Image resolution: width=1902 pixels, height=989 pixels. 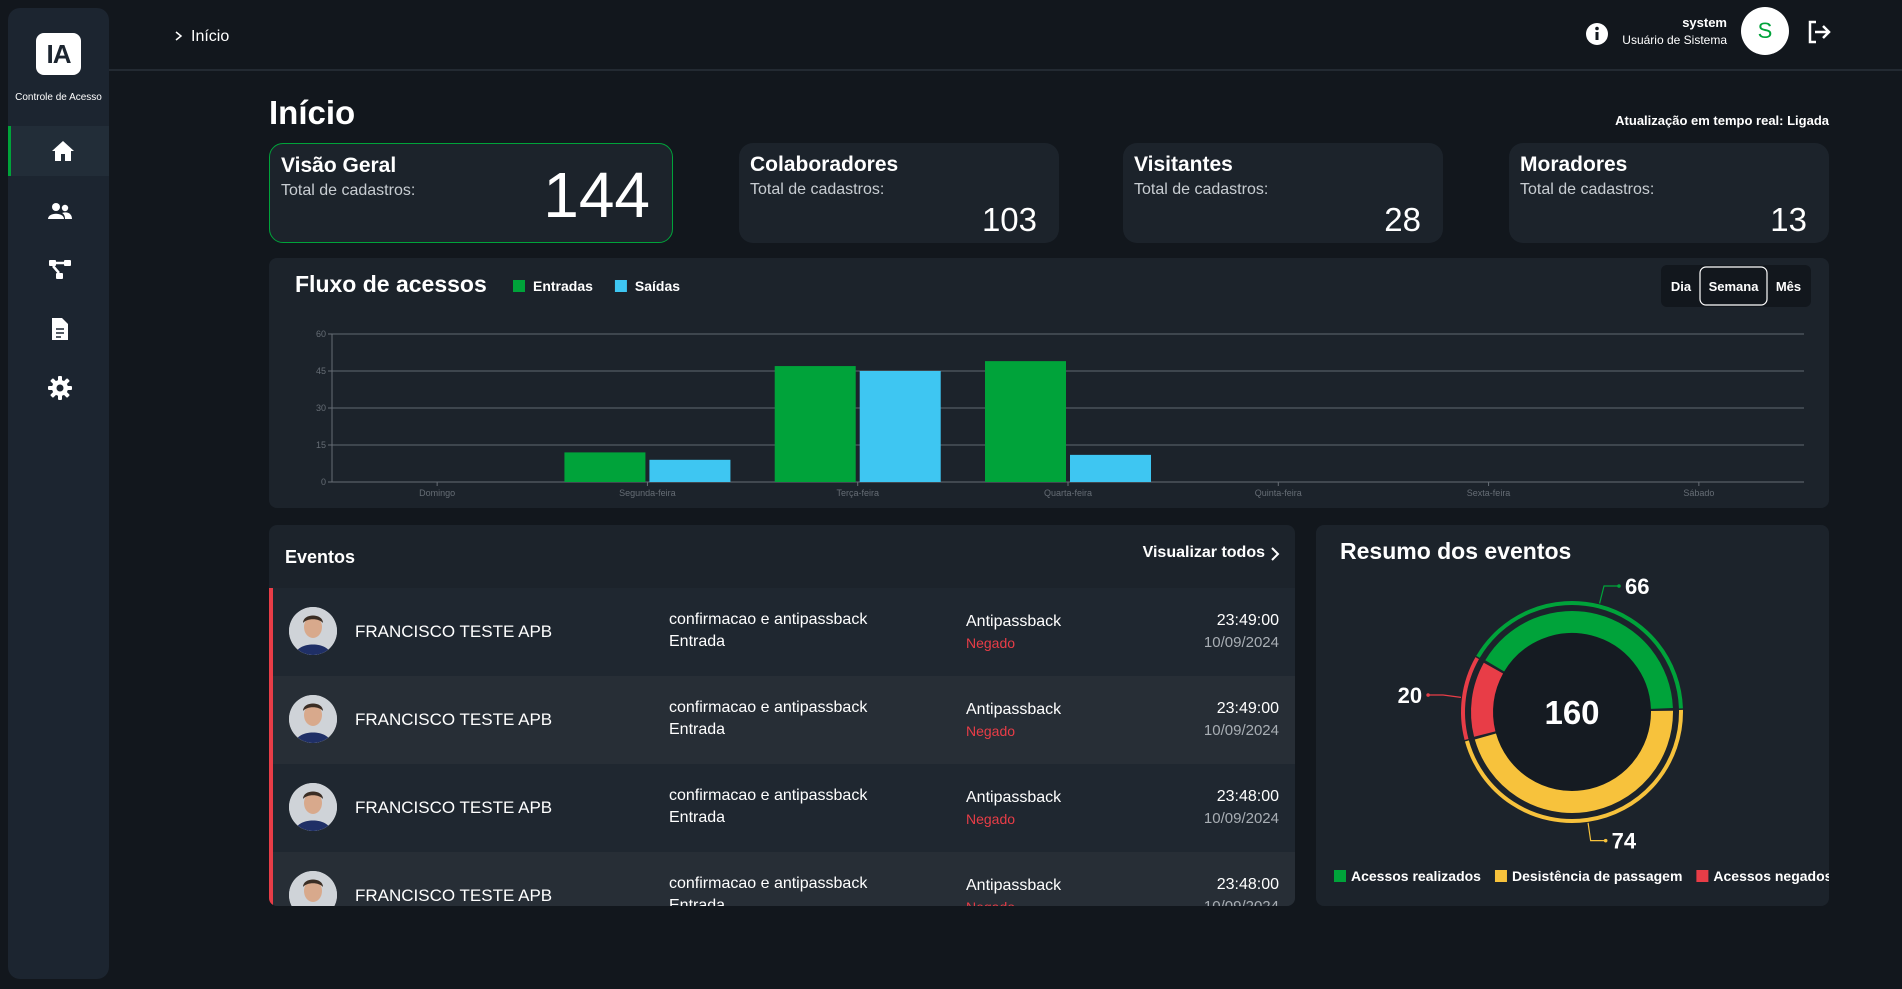 What do you see at coordinates (471, 193) in the screenshot?
I see `card-overview: Visão Geral Total de cadastros: 144` at bounding box center [471, 193].